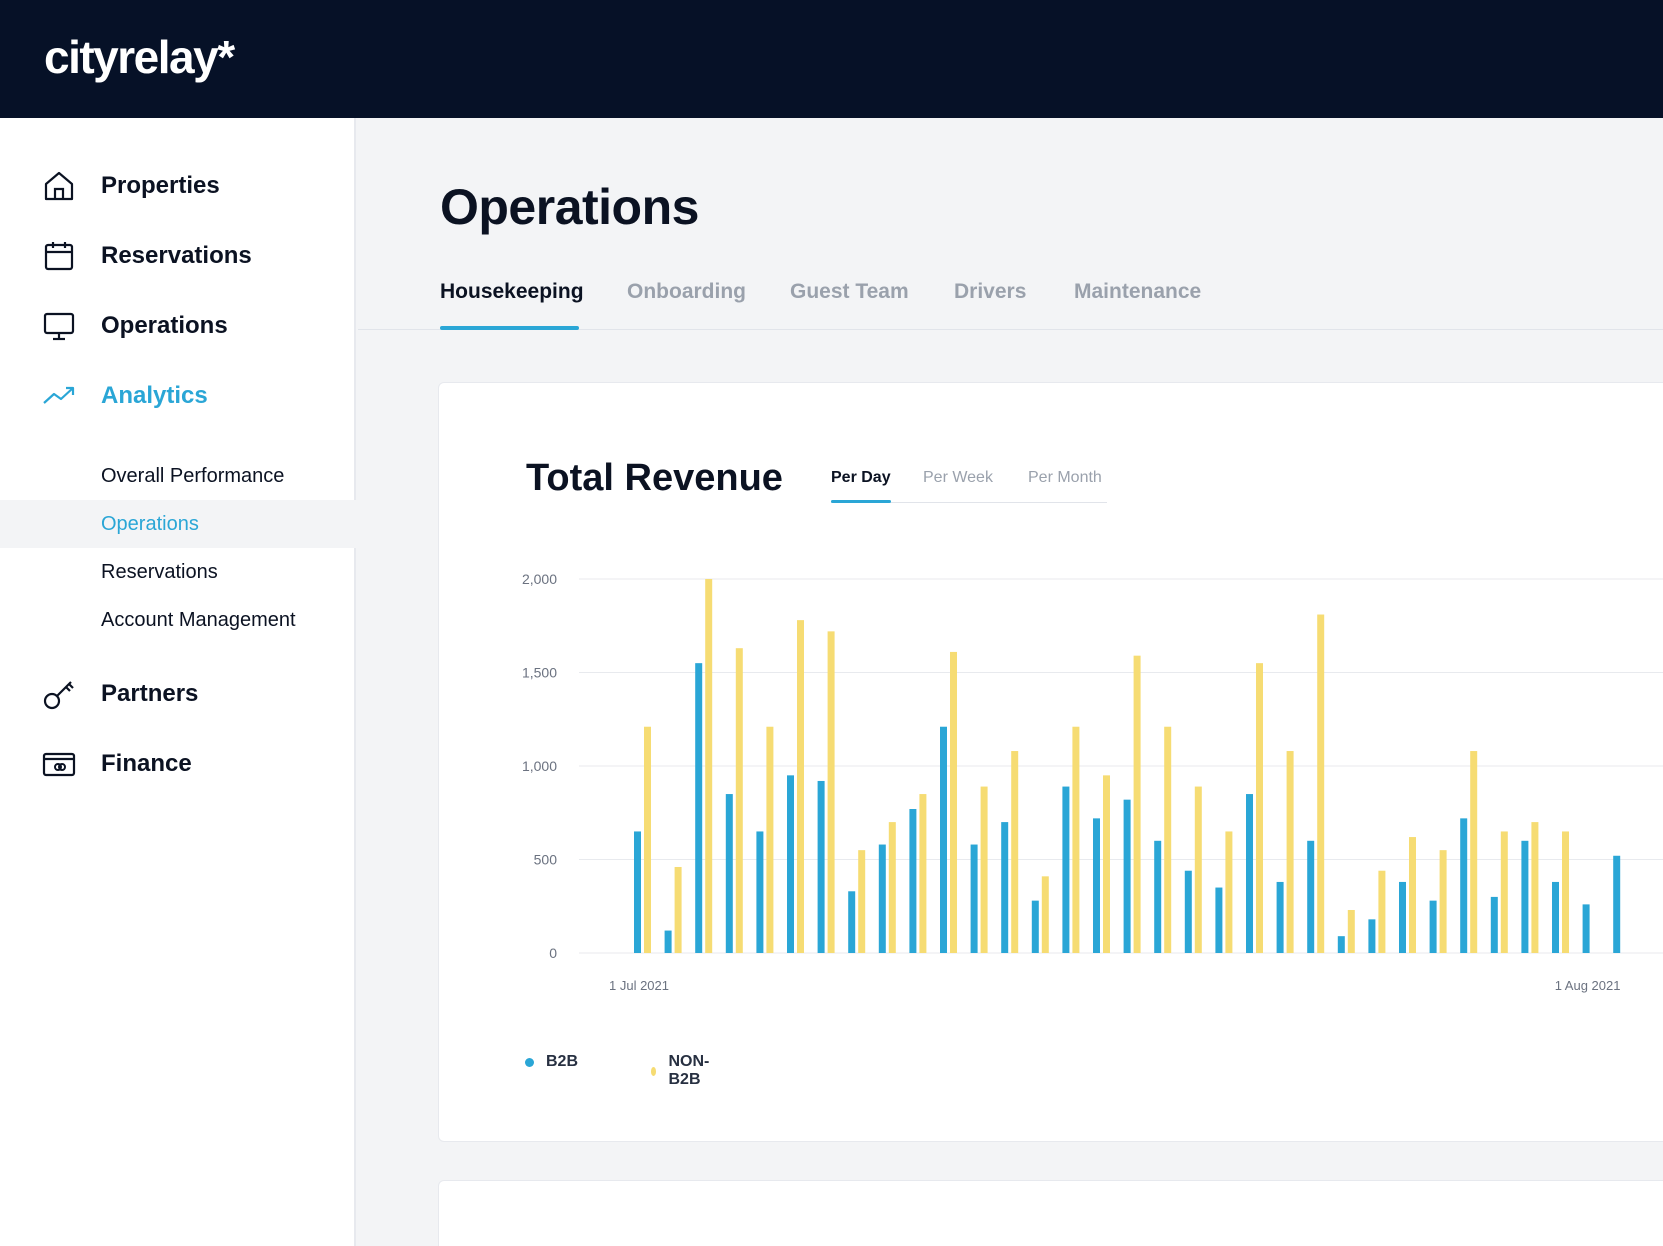 The width and height of the screenshot is (1663, 1246). I want to click on period-tab-per-week: Per Week, so click(958, 477).